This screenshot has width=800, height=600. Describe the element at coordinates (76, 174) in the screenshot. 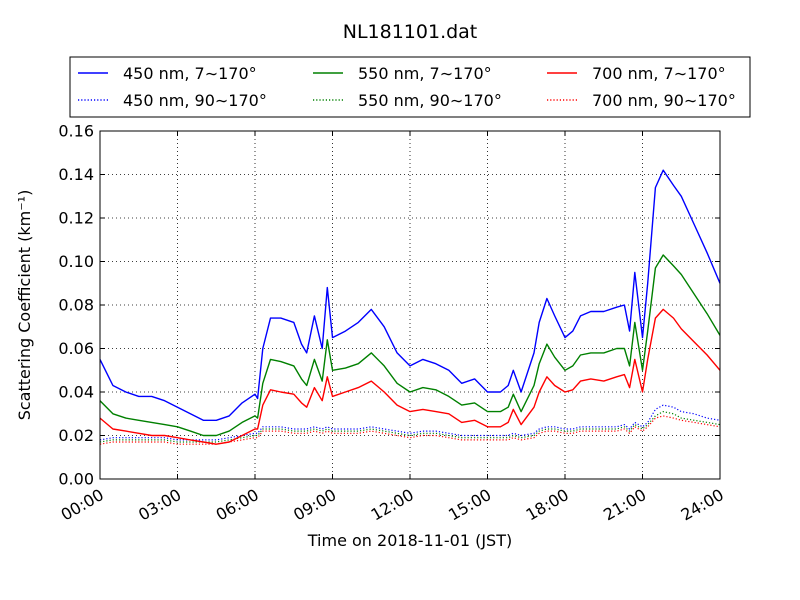

I see `y-tick-label: 0.14` at that location.